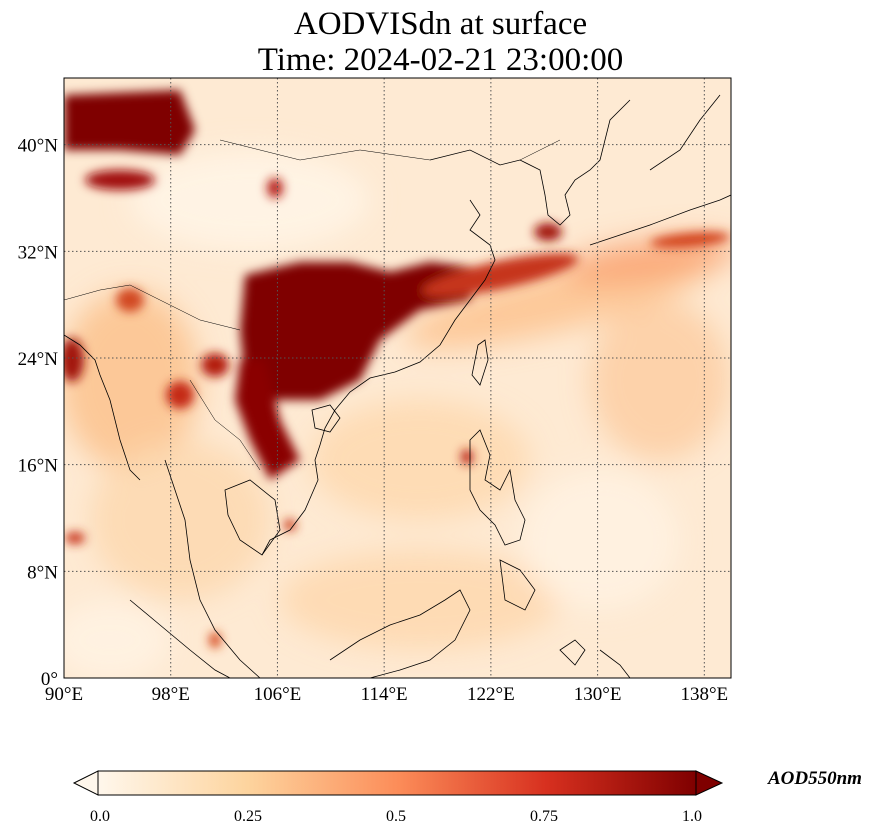 Image resolution: width=881 pixels, height=836 pixels. Describe the element at coordinates (38, 359) in the screenshot. I see `lat-tick-label: 24°N` at that location.